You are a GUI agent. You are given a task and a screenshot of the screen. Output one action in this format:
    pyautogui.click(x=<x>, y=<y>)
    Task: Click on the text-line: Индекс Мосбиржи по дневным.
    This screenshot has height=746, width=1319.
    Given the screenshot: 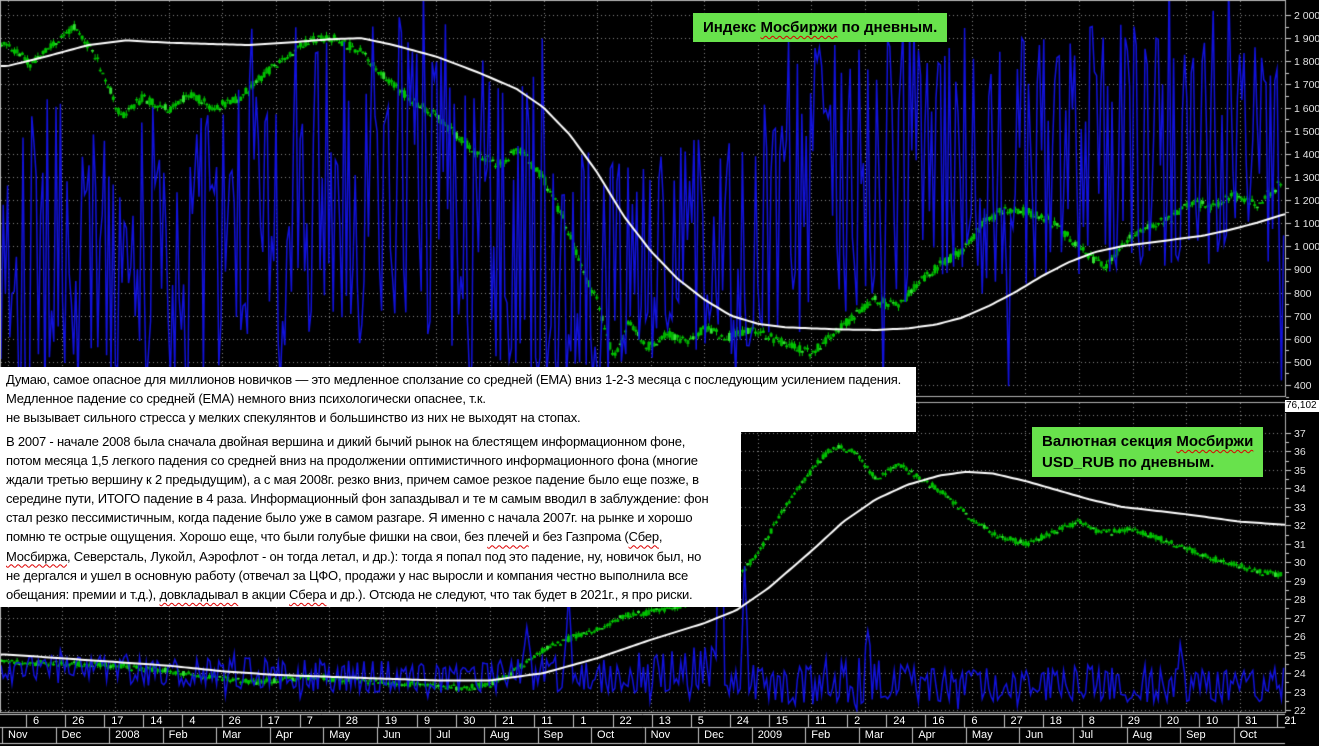 What is the action you would take?
    pyautogui.click(x=820, y=27)
    